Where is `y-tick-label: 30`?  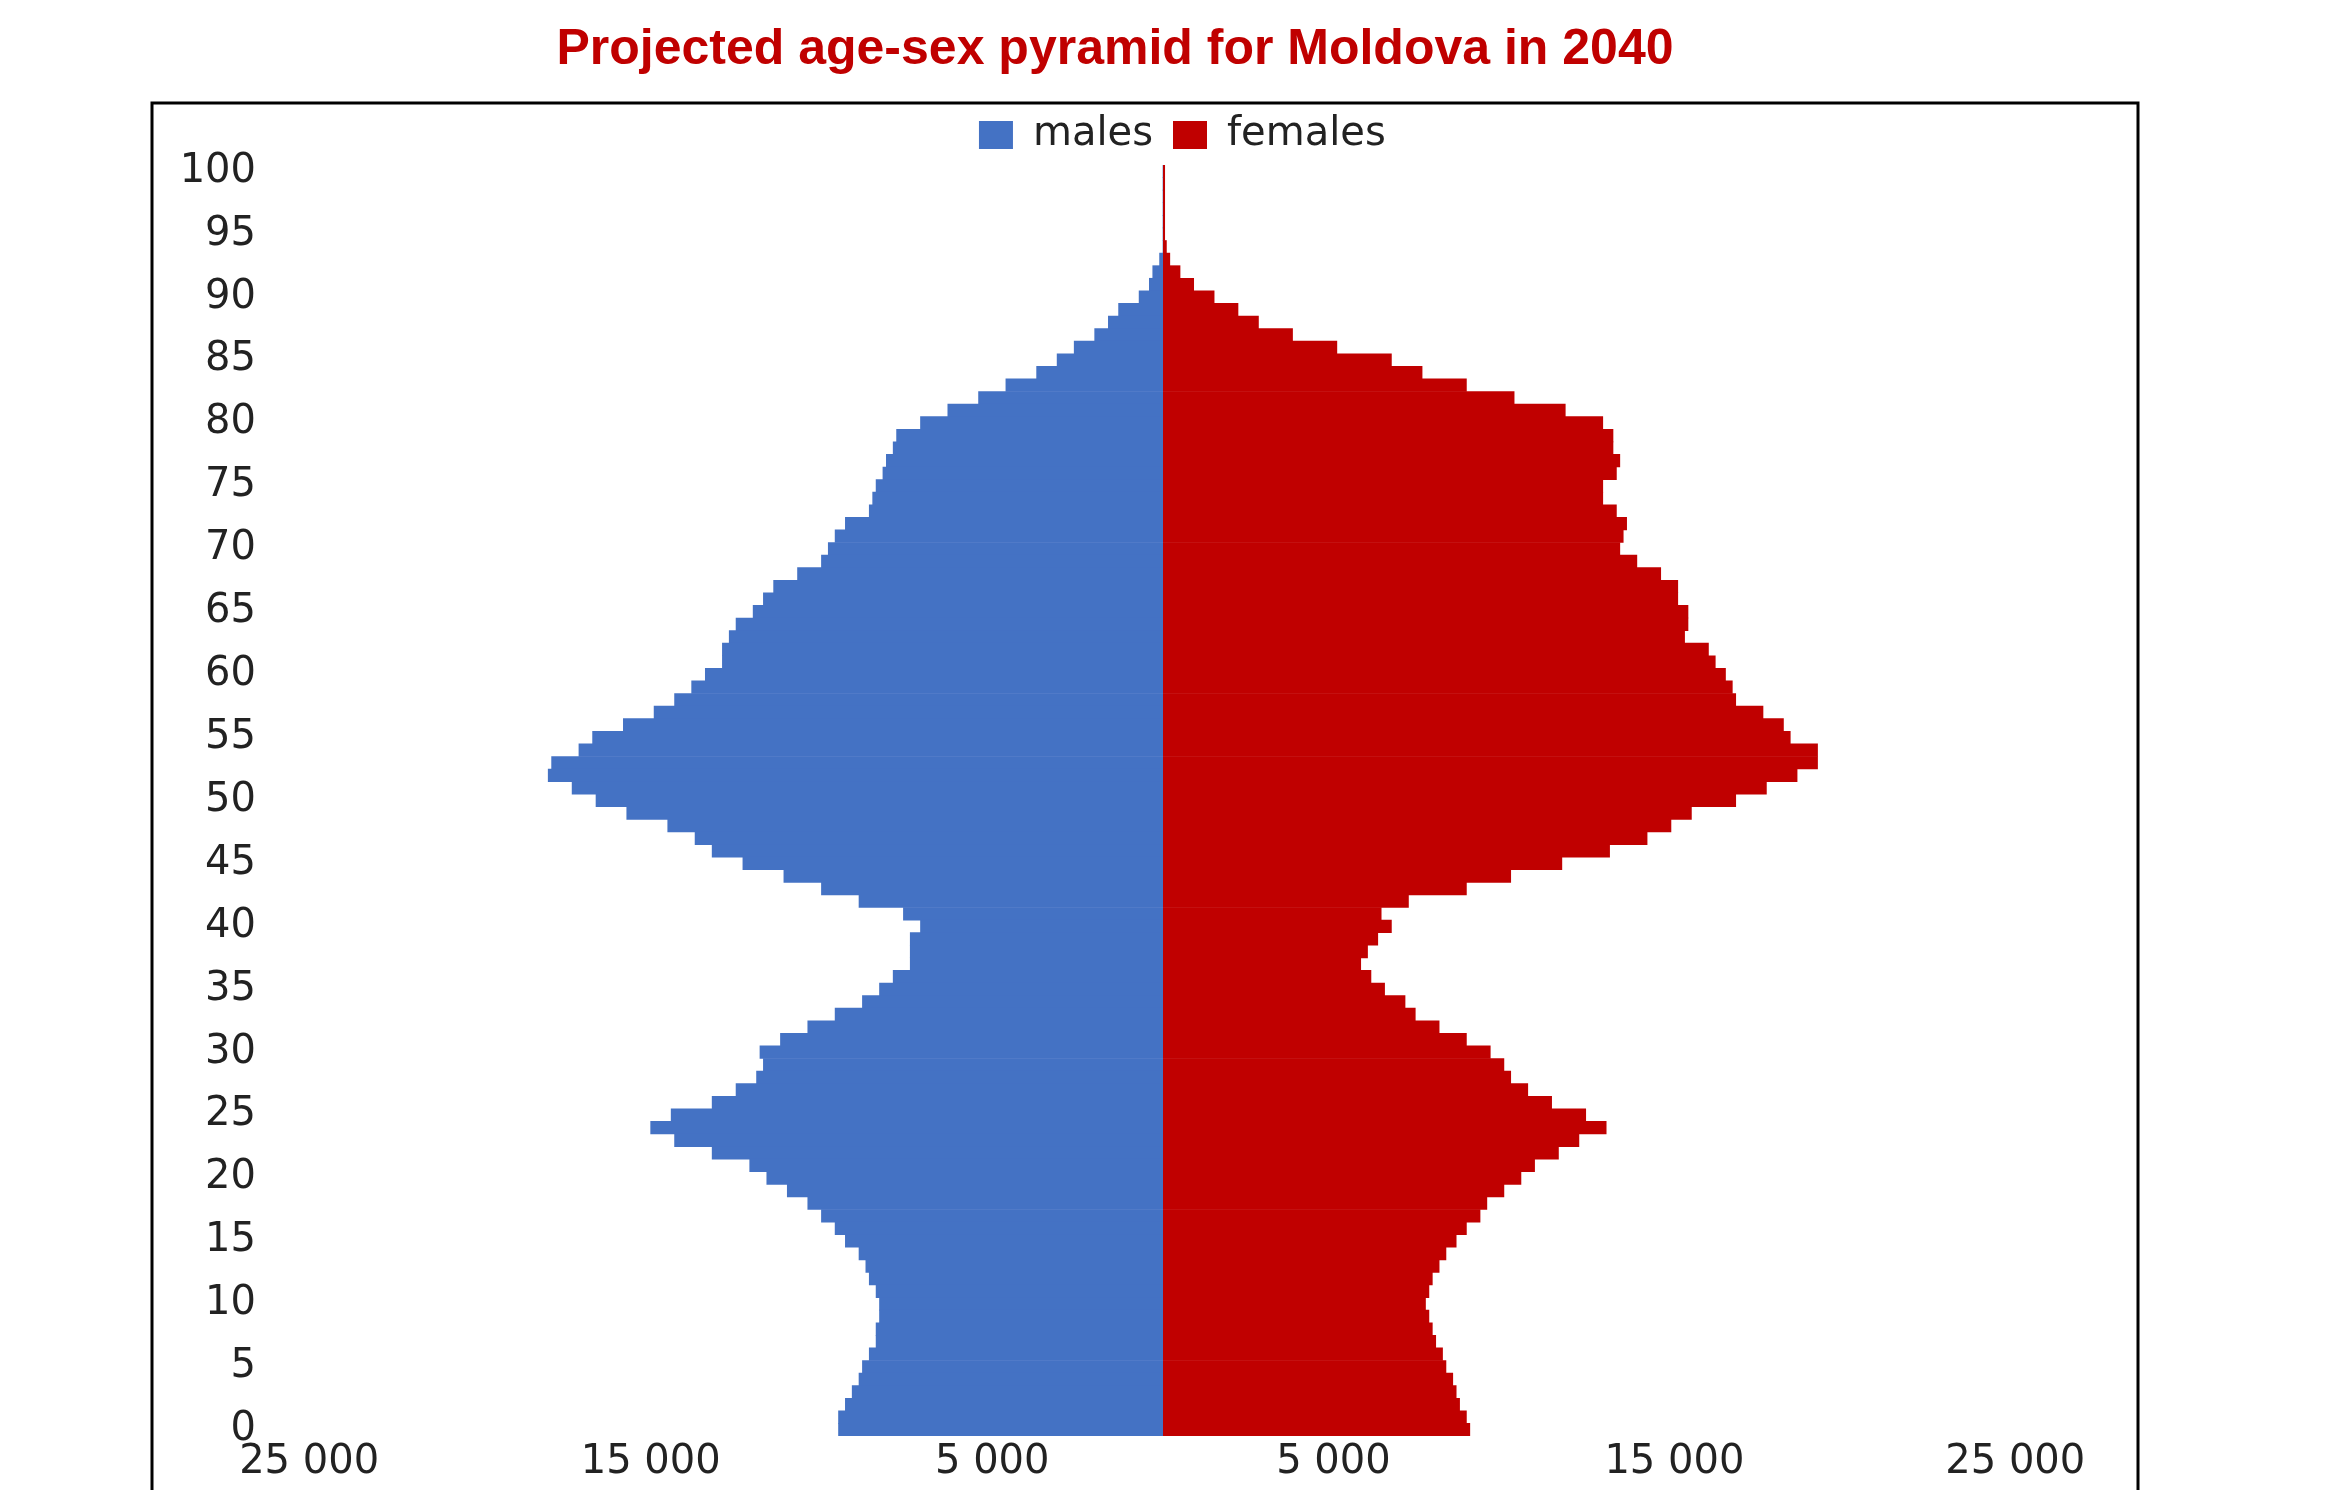
y-tick-label: 30 is located at coordinates (230, 1048).